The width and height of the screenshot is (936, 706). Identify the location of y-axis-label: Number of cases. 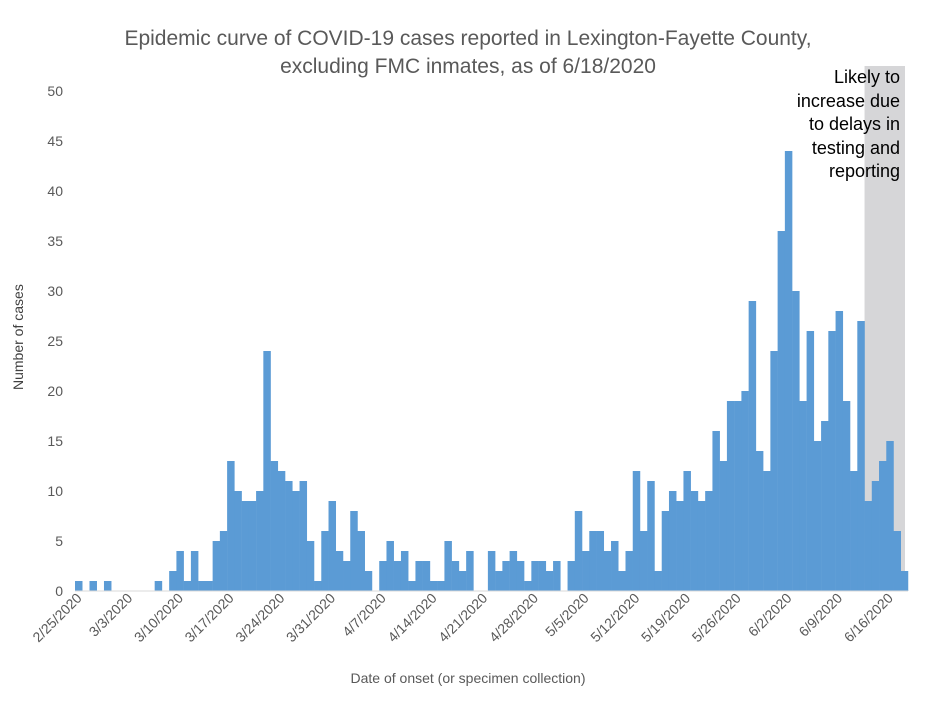
(18, 337).